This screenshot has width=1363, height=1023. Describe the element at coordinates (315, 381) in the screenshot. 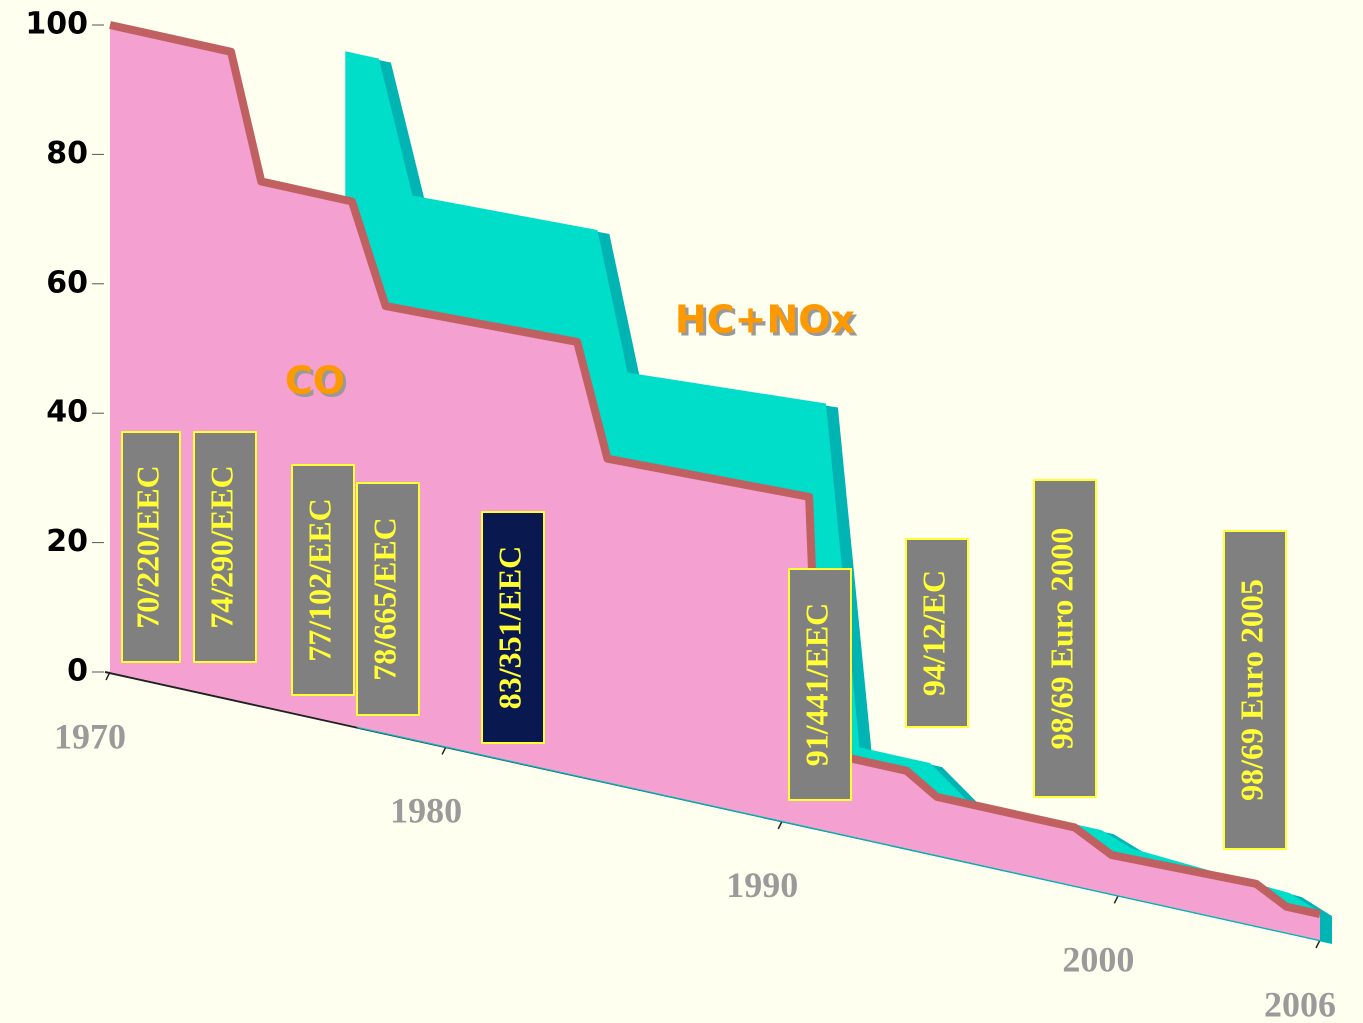

I see `series-label: CO` at that location.